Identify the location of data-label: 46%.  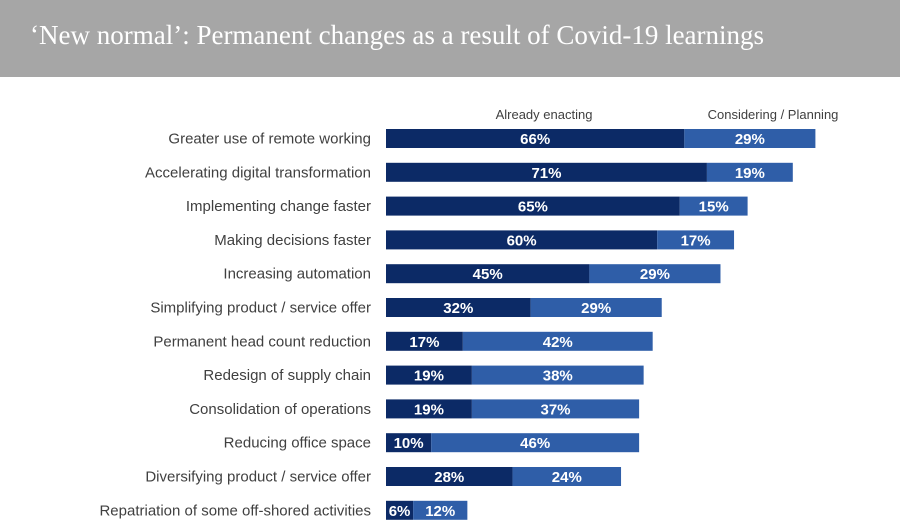
(535, 443).